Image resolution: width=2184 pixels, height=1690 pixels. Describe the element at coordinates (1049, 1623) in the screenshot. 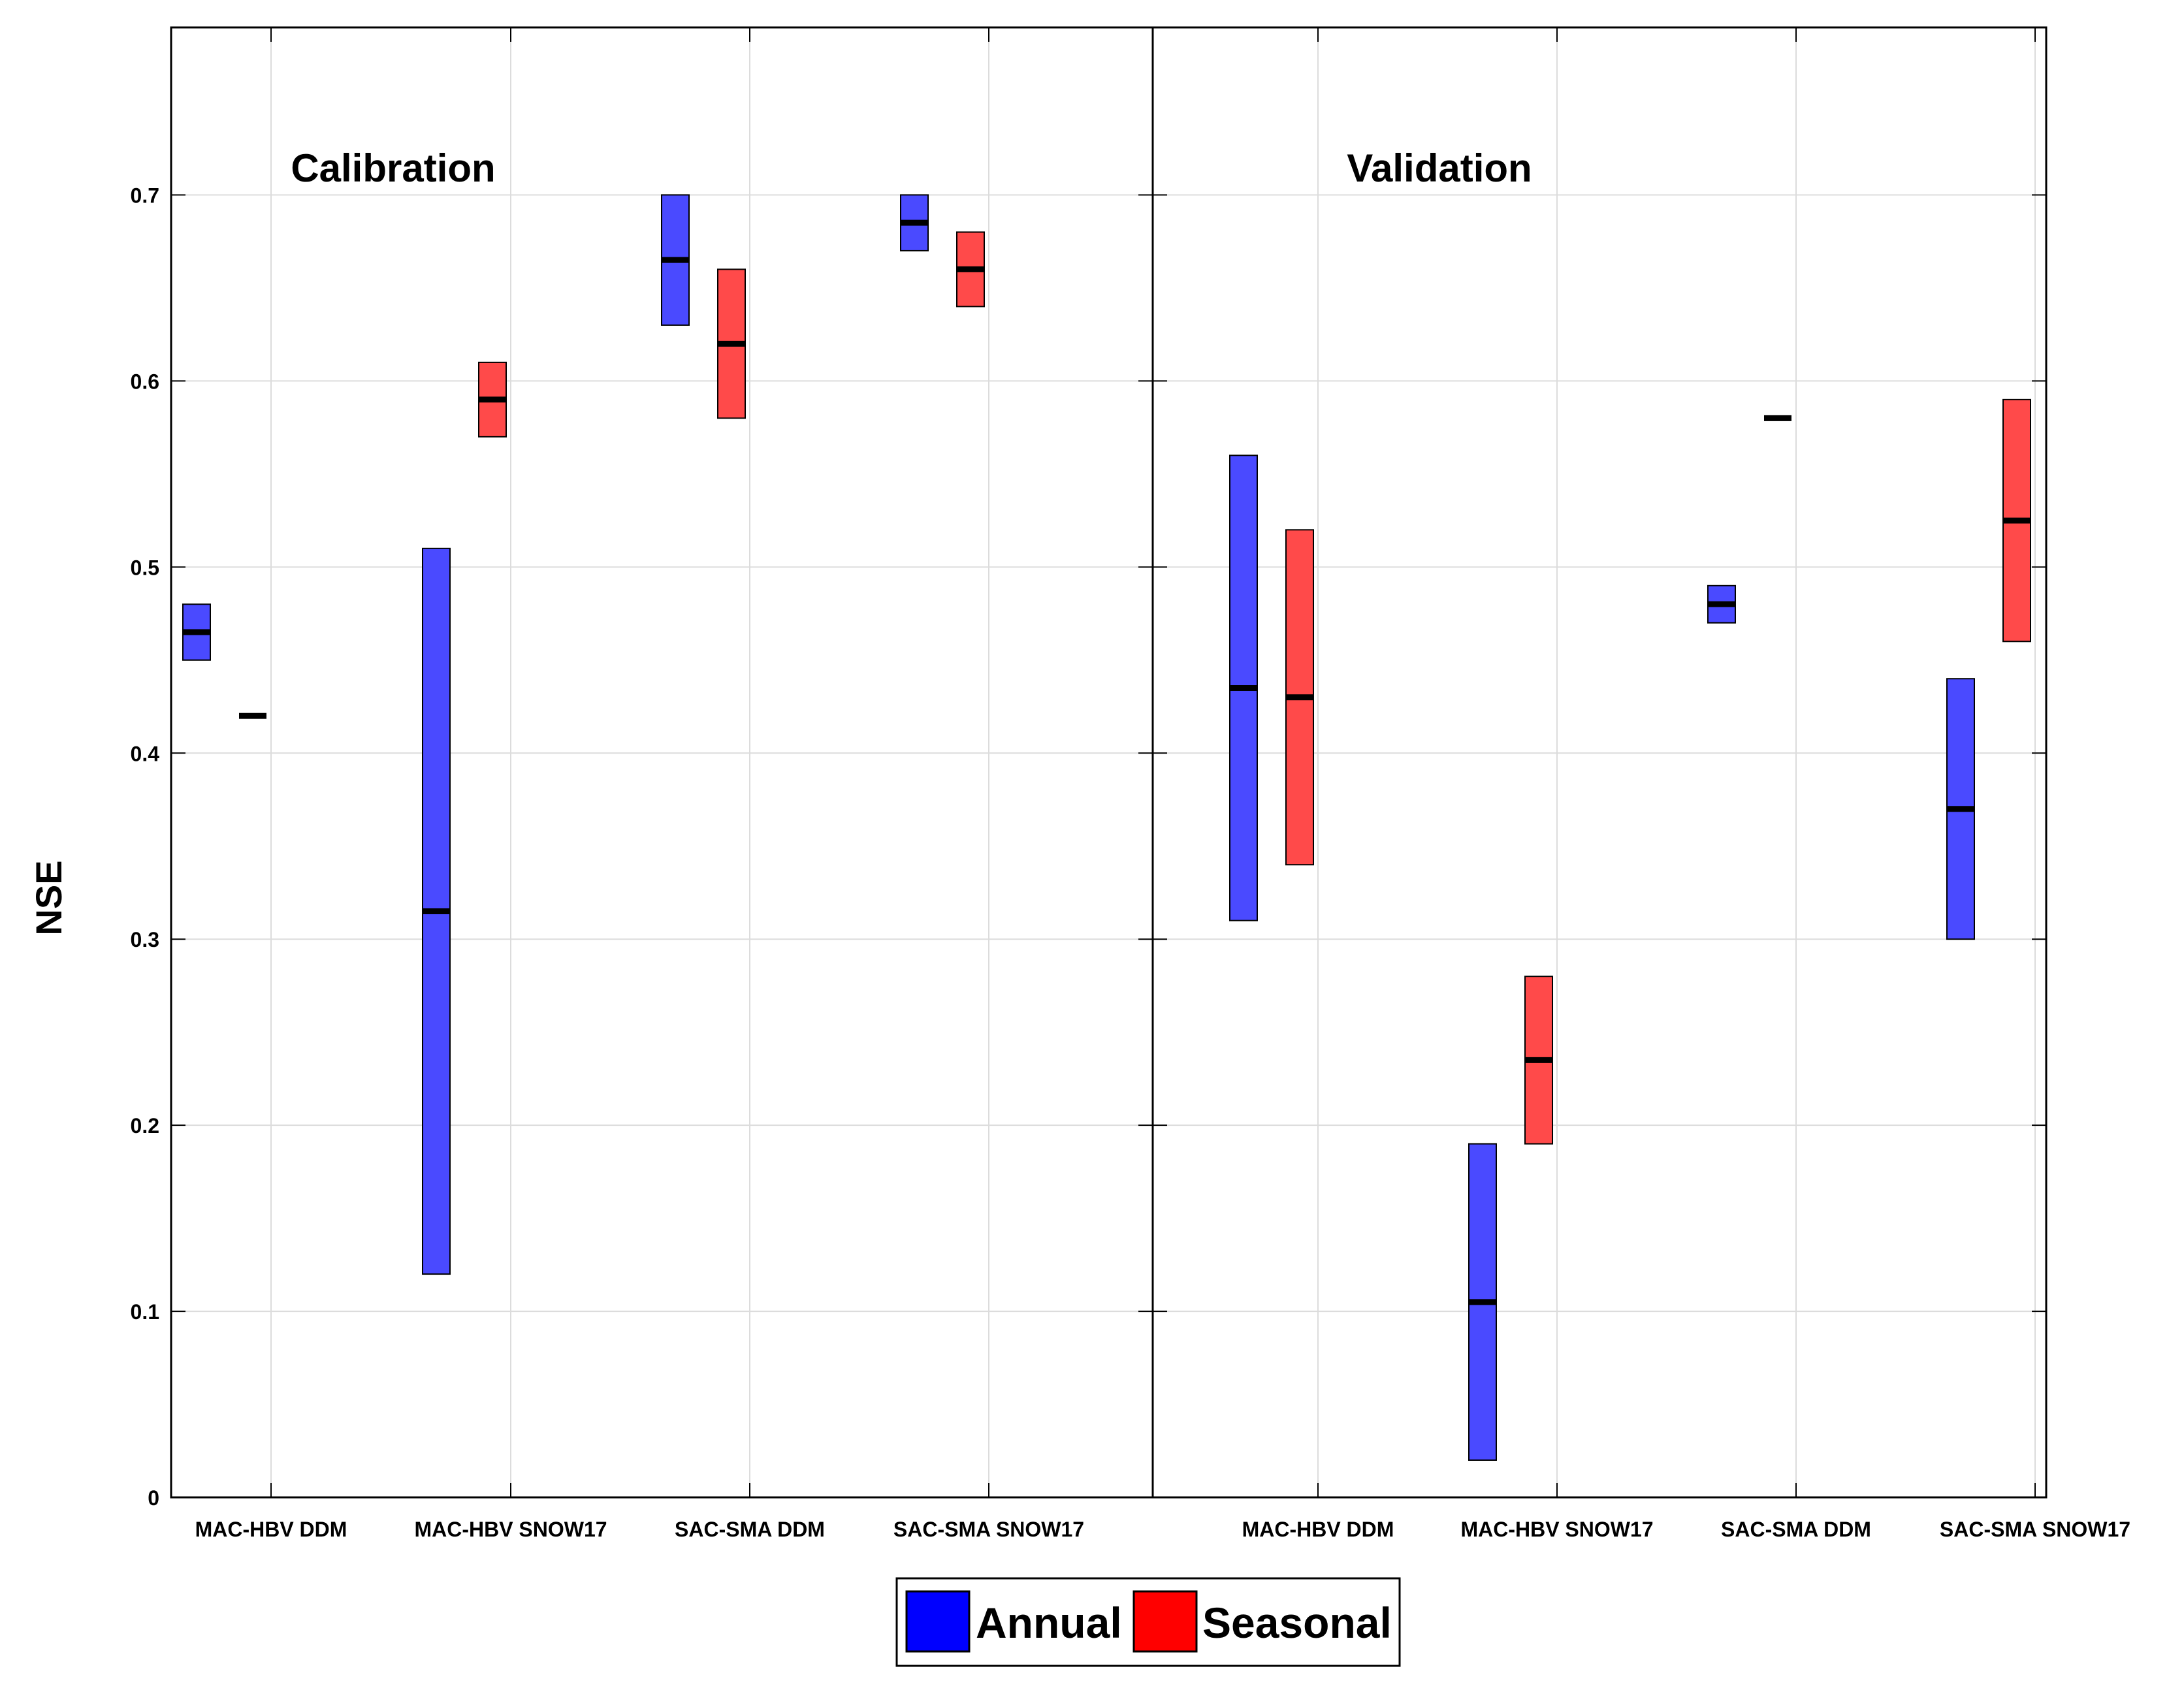

I see `legend-label-annual: Annual` at that location.